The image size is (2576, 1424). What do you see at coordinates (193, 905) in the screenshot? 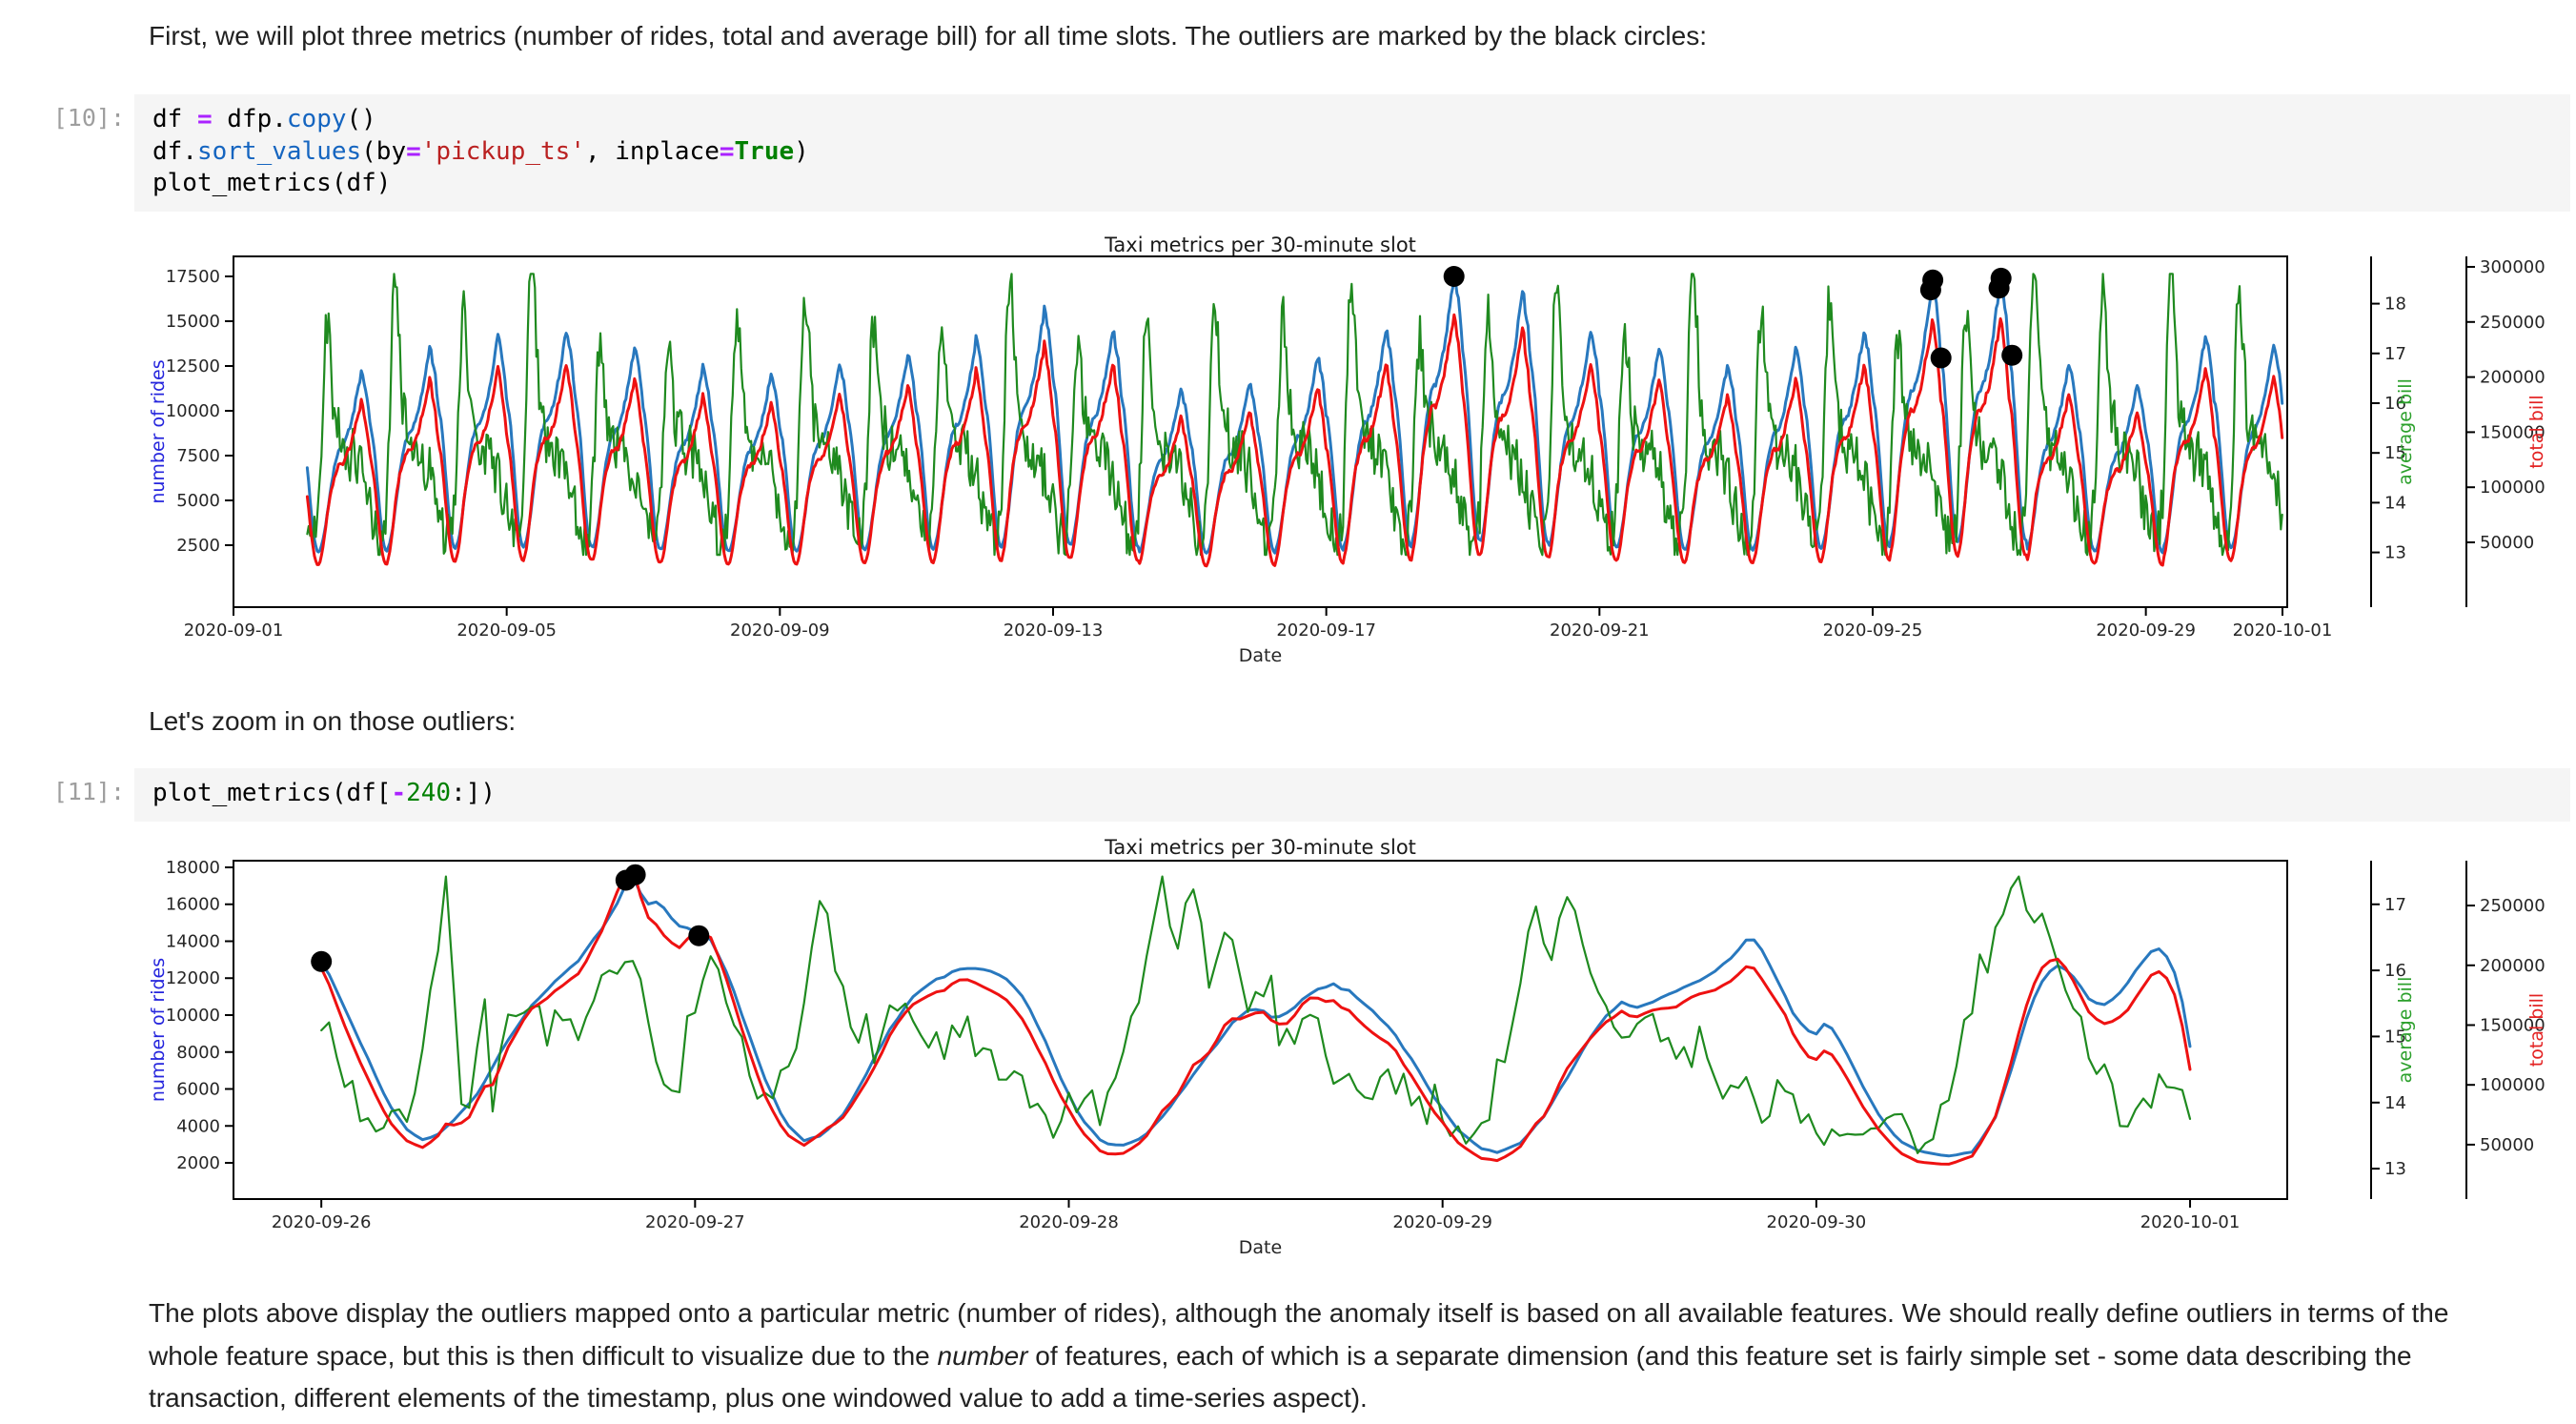
I see `svg-text: 16000` at bounding box center [193, 905].